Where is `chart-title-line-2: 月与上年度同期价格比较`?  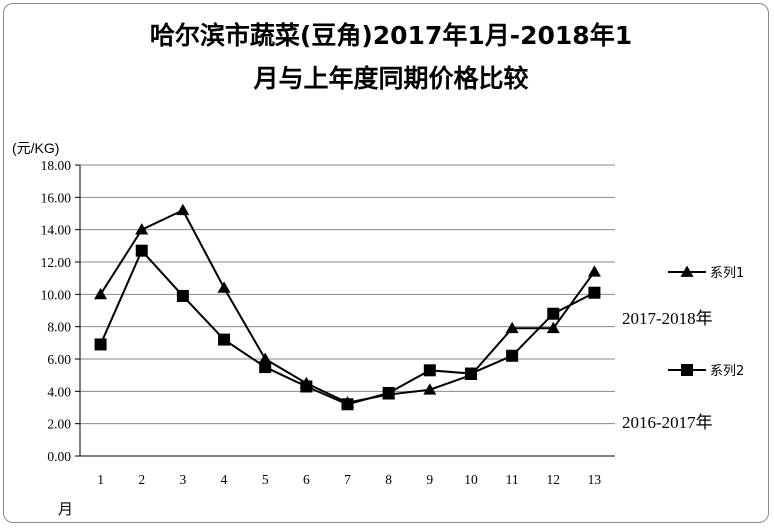 chart-title-line-2: 月与上年度同期价格比较 is located at coordinates (390, 78).